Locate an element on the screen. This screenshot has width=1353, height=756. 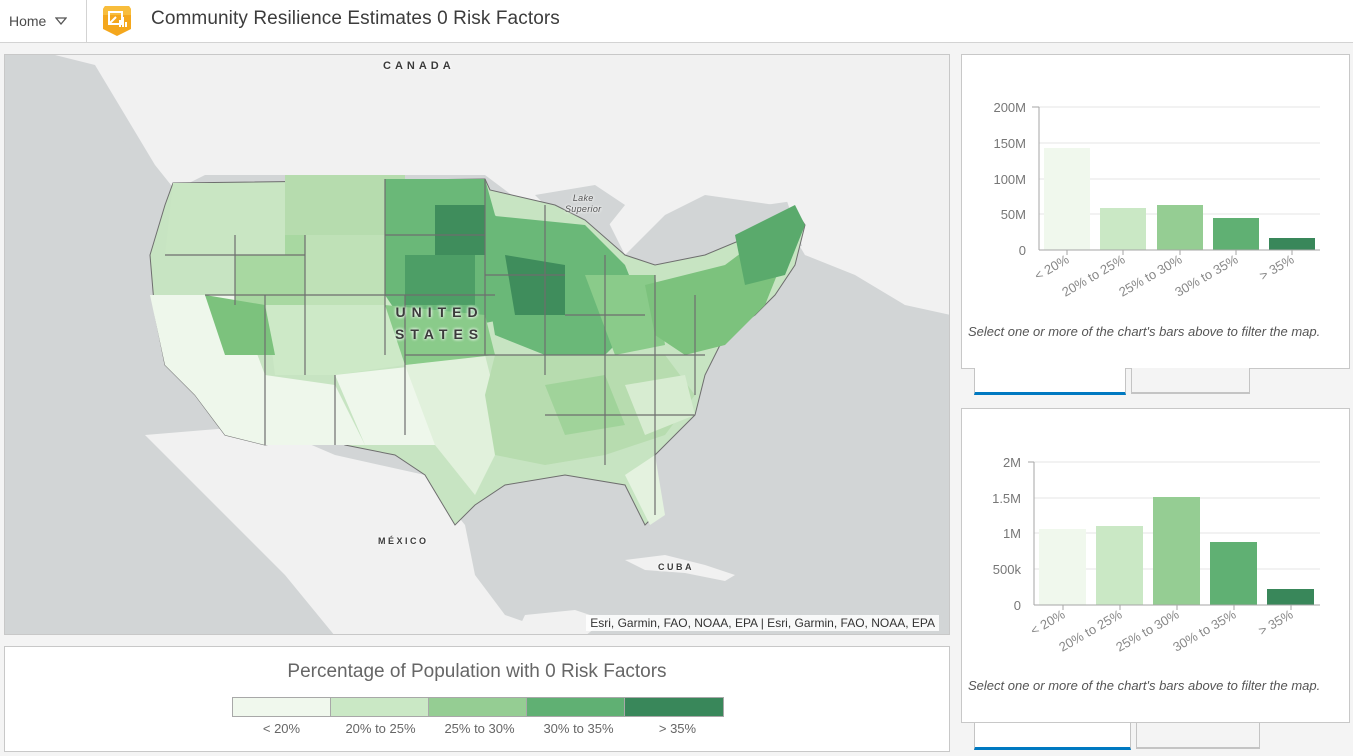
chevron-down-icon is located at coordinates (61, 21).